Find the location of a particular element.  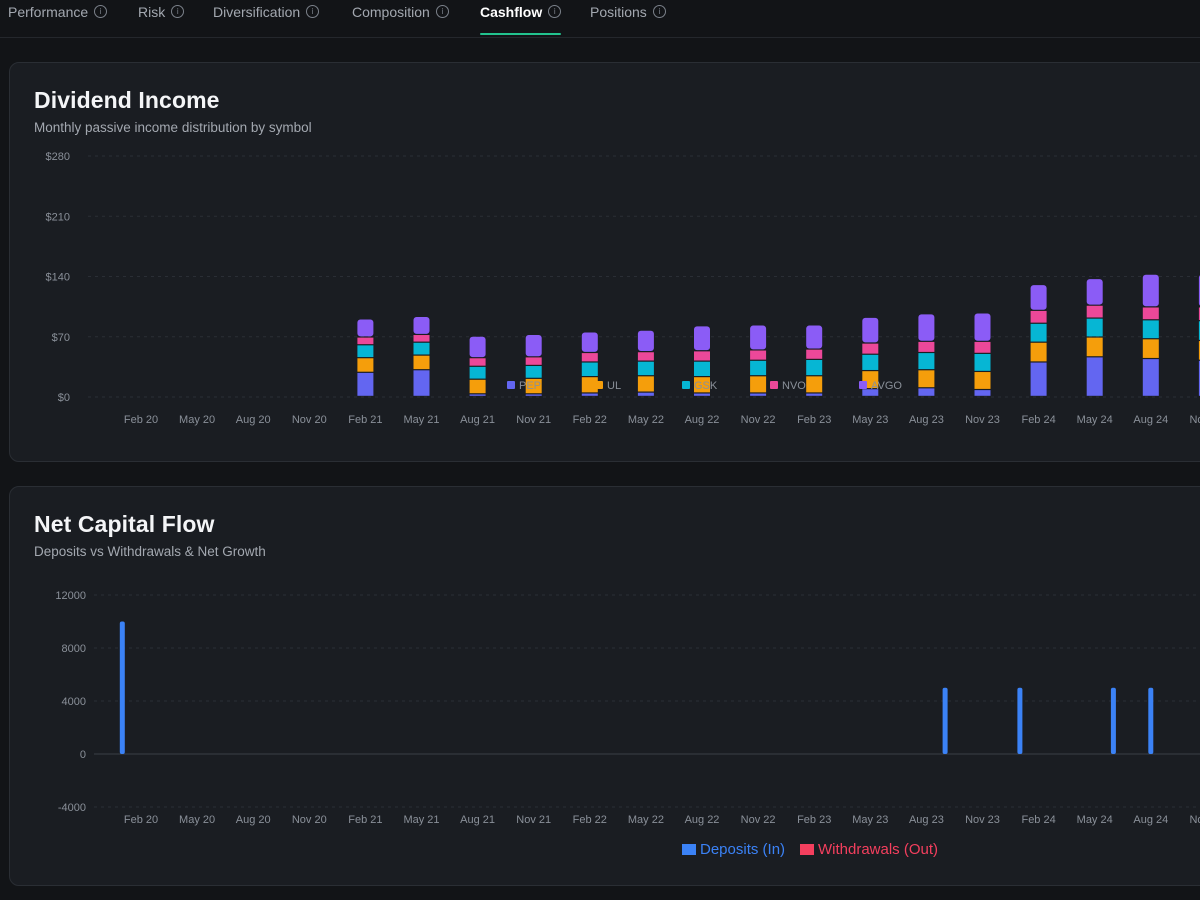

y-tick-label: $70 is located at coordinates (61, 338).